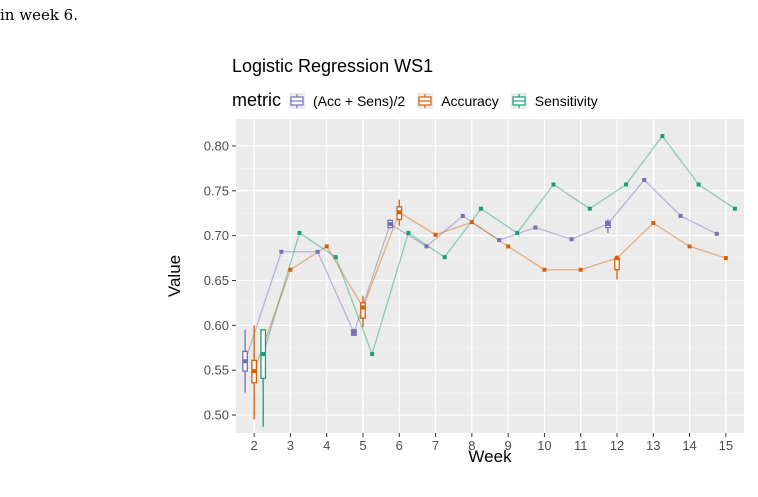 The height and width of the screenshot is (497, 758). I want to click on x-tick-label: 13, so click(653, 445).